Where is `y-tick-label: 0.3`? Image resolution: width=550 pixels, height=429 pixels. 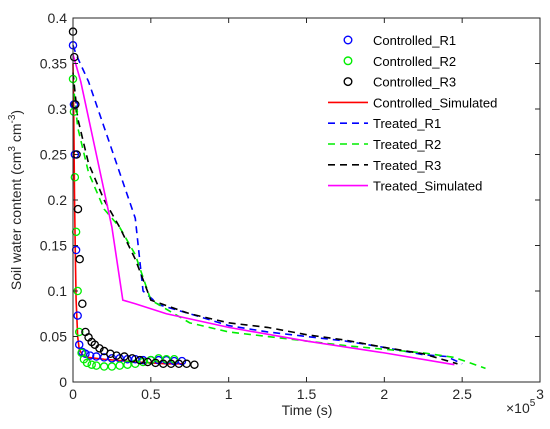
y-tick-label: 0.3 is located at coordinates (58, 109).